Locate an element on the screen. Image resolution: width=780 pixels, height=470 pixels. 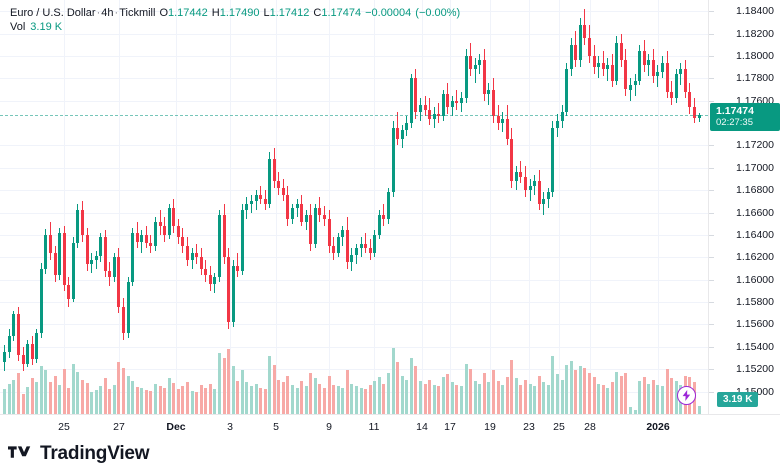
volume-tag-value: 3.19 K is located at coordinates (738, 399).